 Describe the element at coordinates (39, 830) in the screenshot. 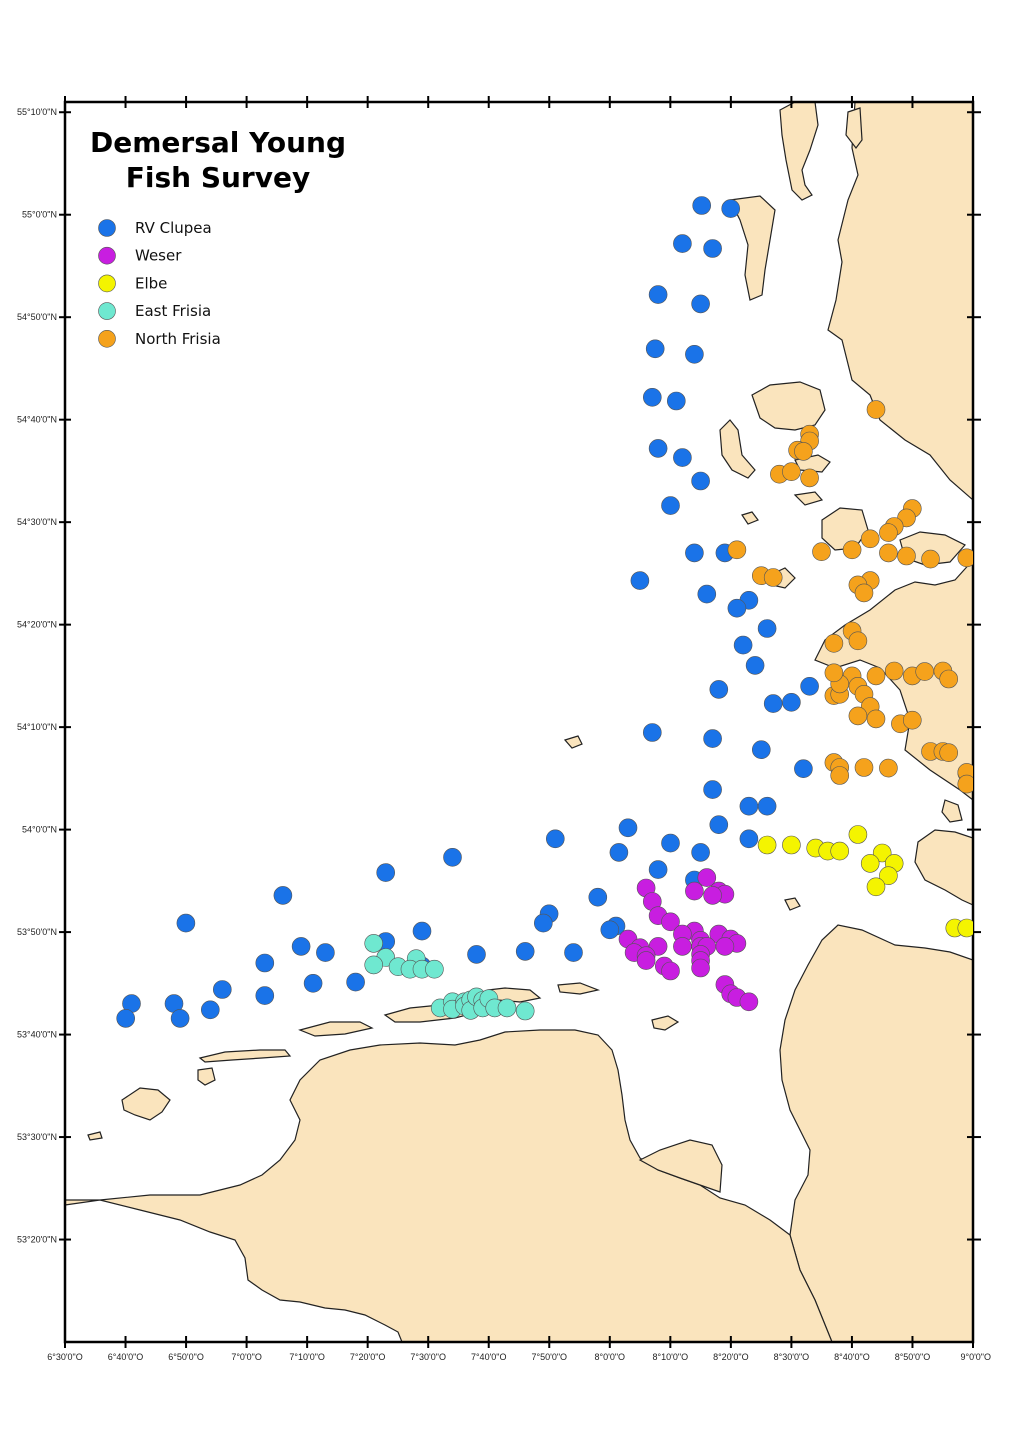

I see `lat-label: 54°0'0"N` at that location.